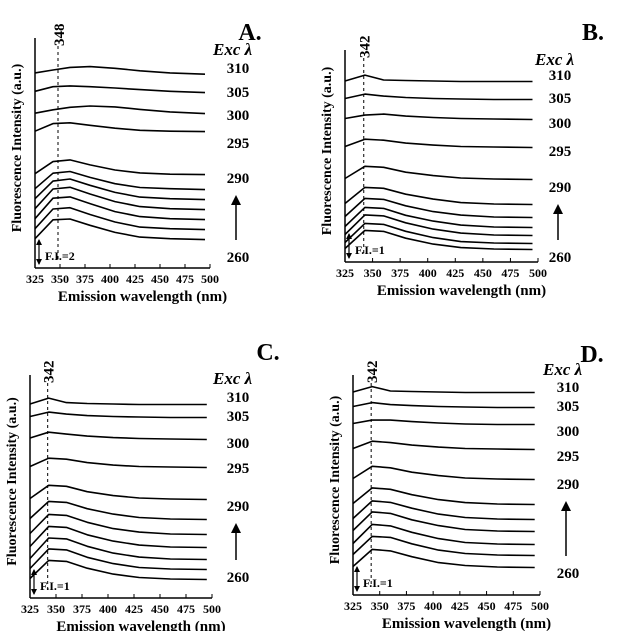 This screenshot has height=631, width=619. Describe the element at coordinates (267, 353) in the screenshot. I see `panel-label: C.` at that location.